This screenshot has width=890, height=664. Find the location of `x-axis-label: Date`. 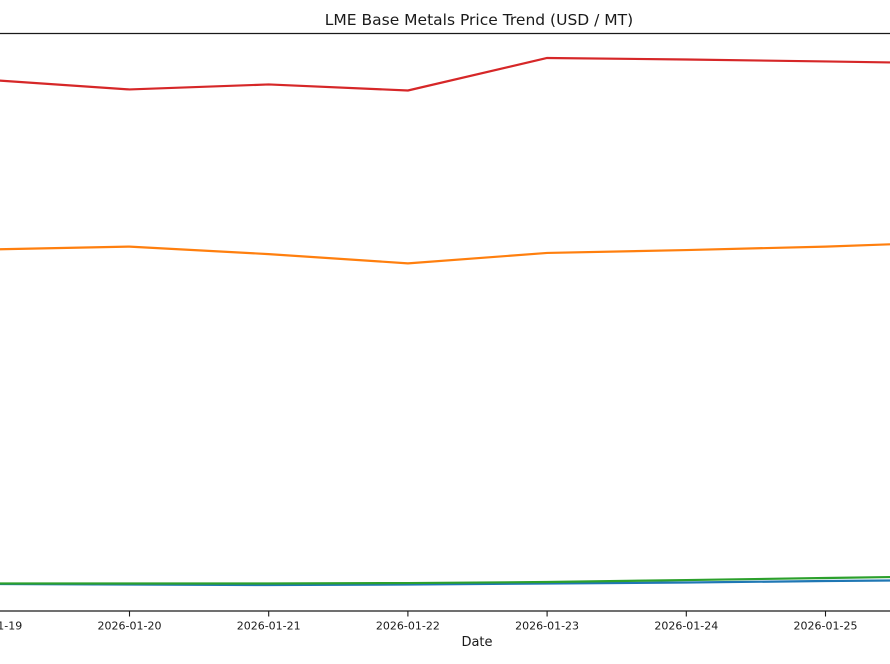

x-axis-label: Date is located at coordinates (476, 642).